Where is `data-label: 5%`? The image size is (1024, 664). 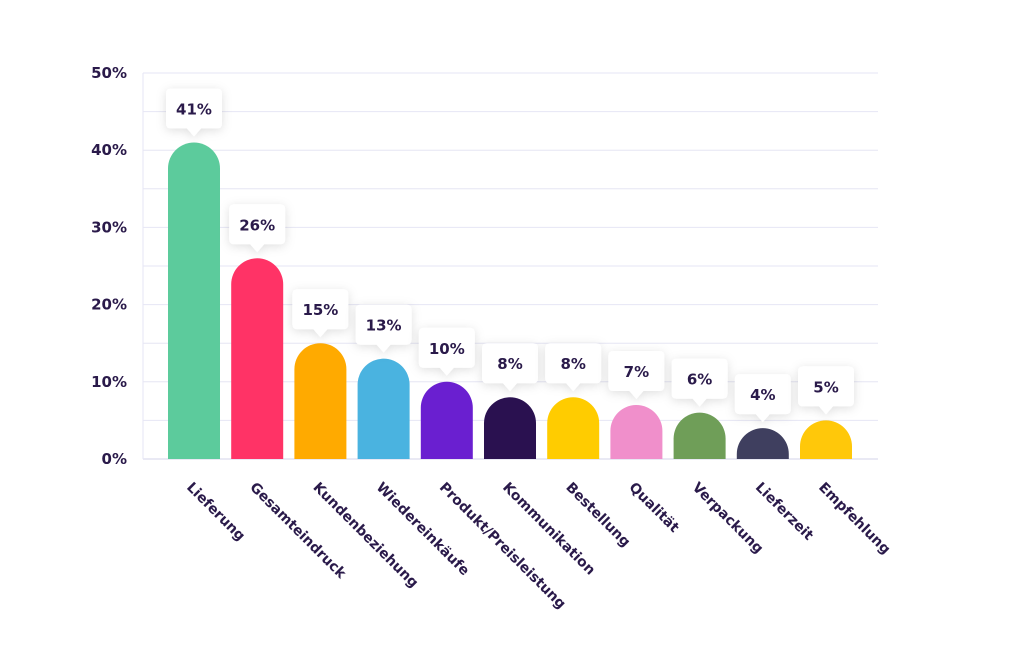
data-label: 5% is located at coordinates (826, 390).